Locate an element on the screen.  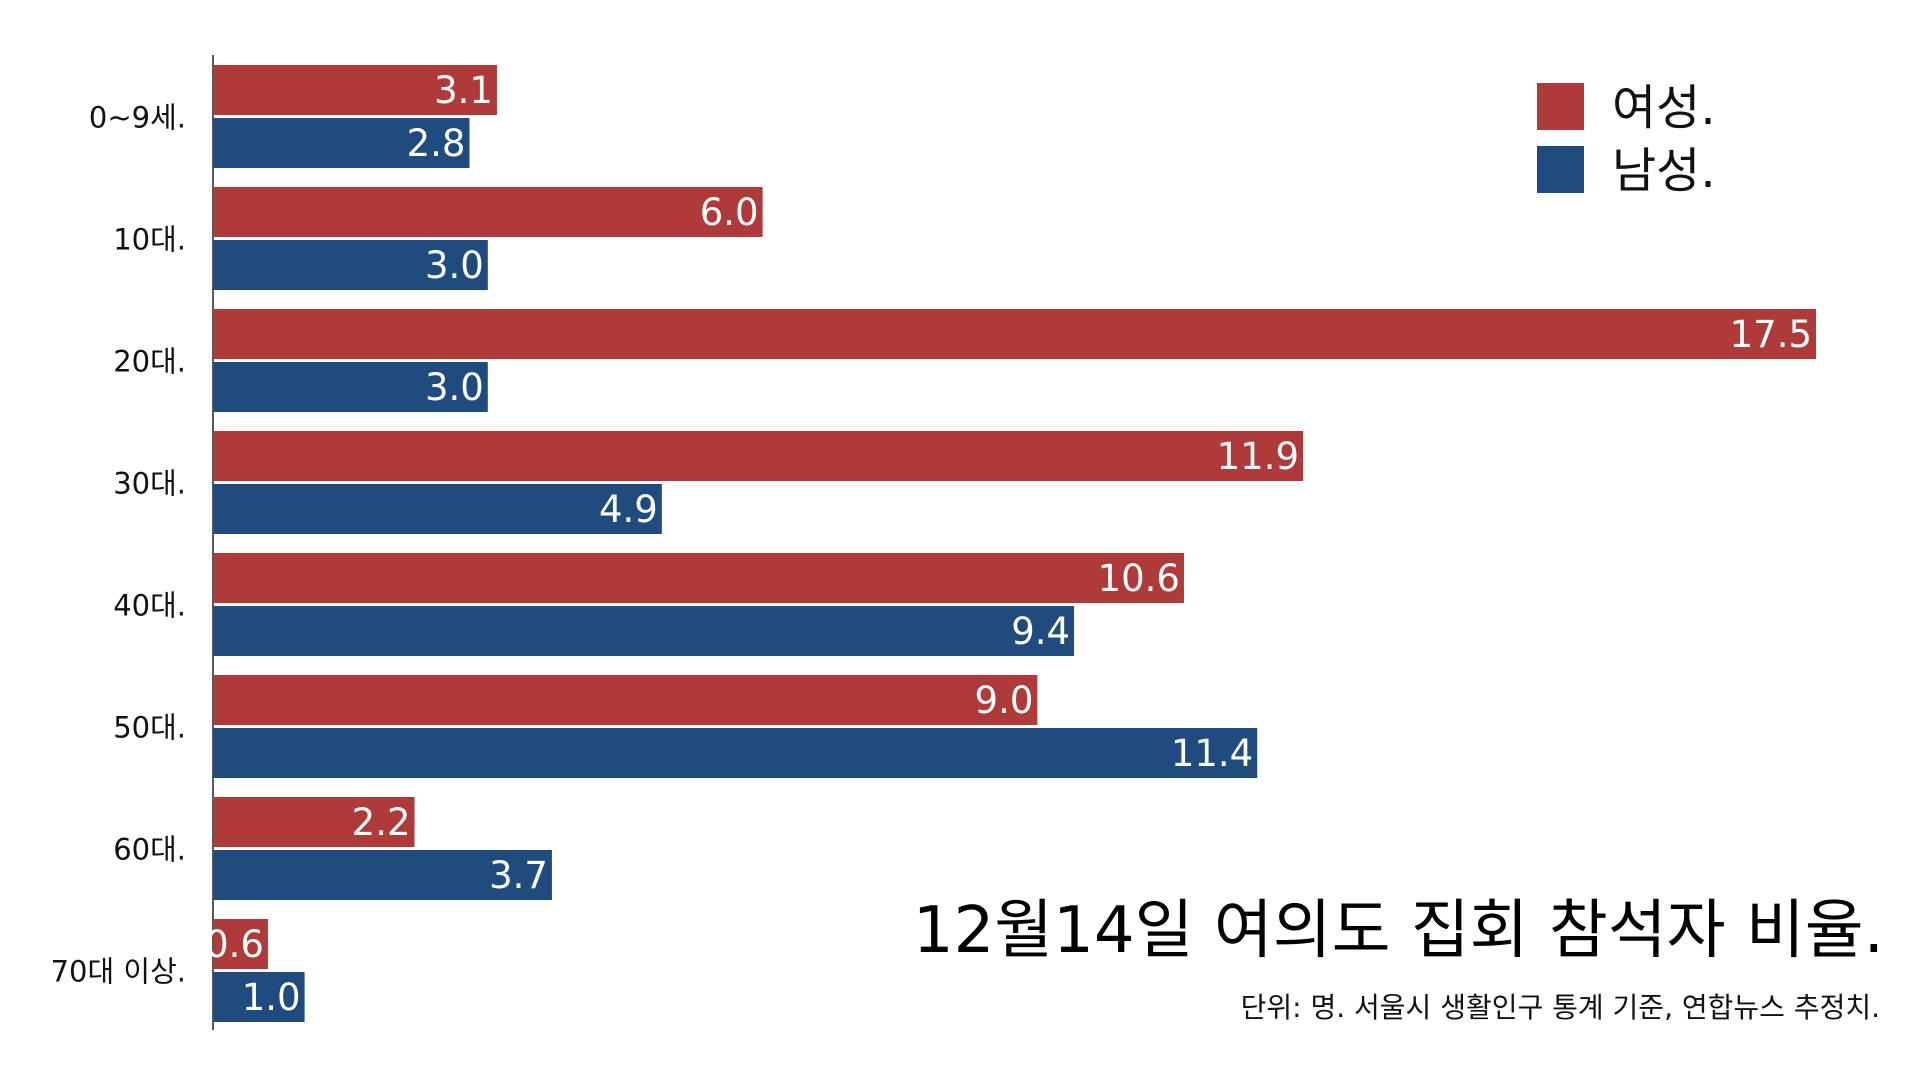
value-label: 6.0 is located at coordinates (729, 212).